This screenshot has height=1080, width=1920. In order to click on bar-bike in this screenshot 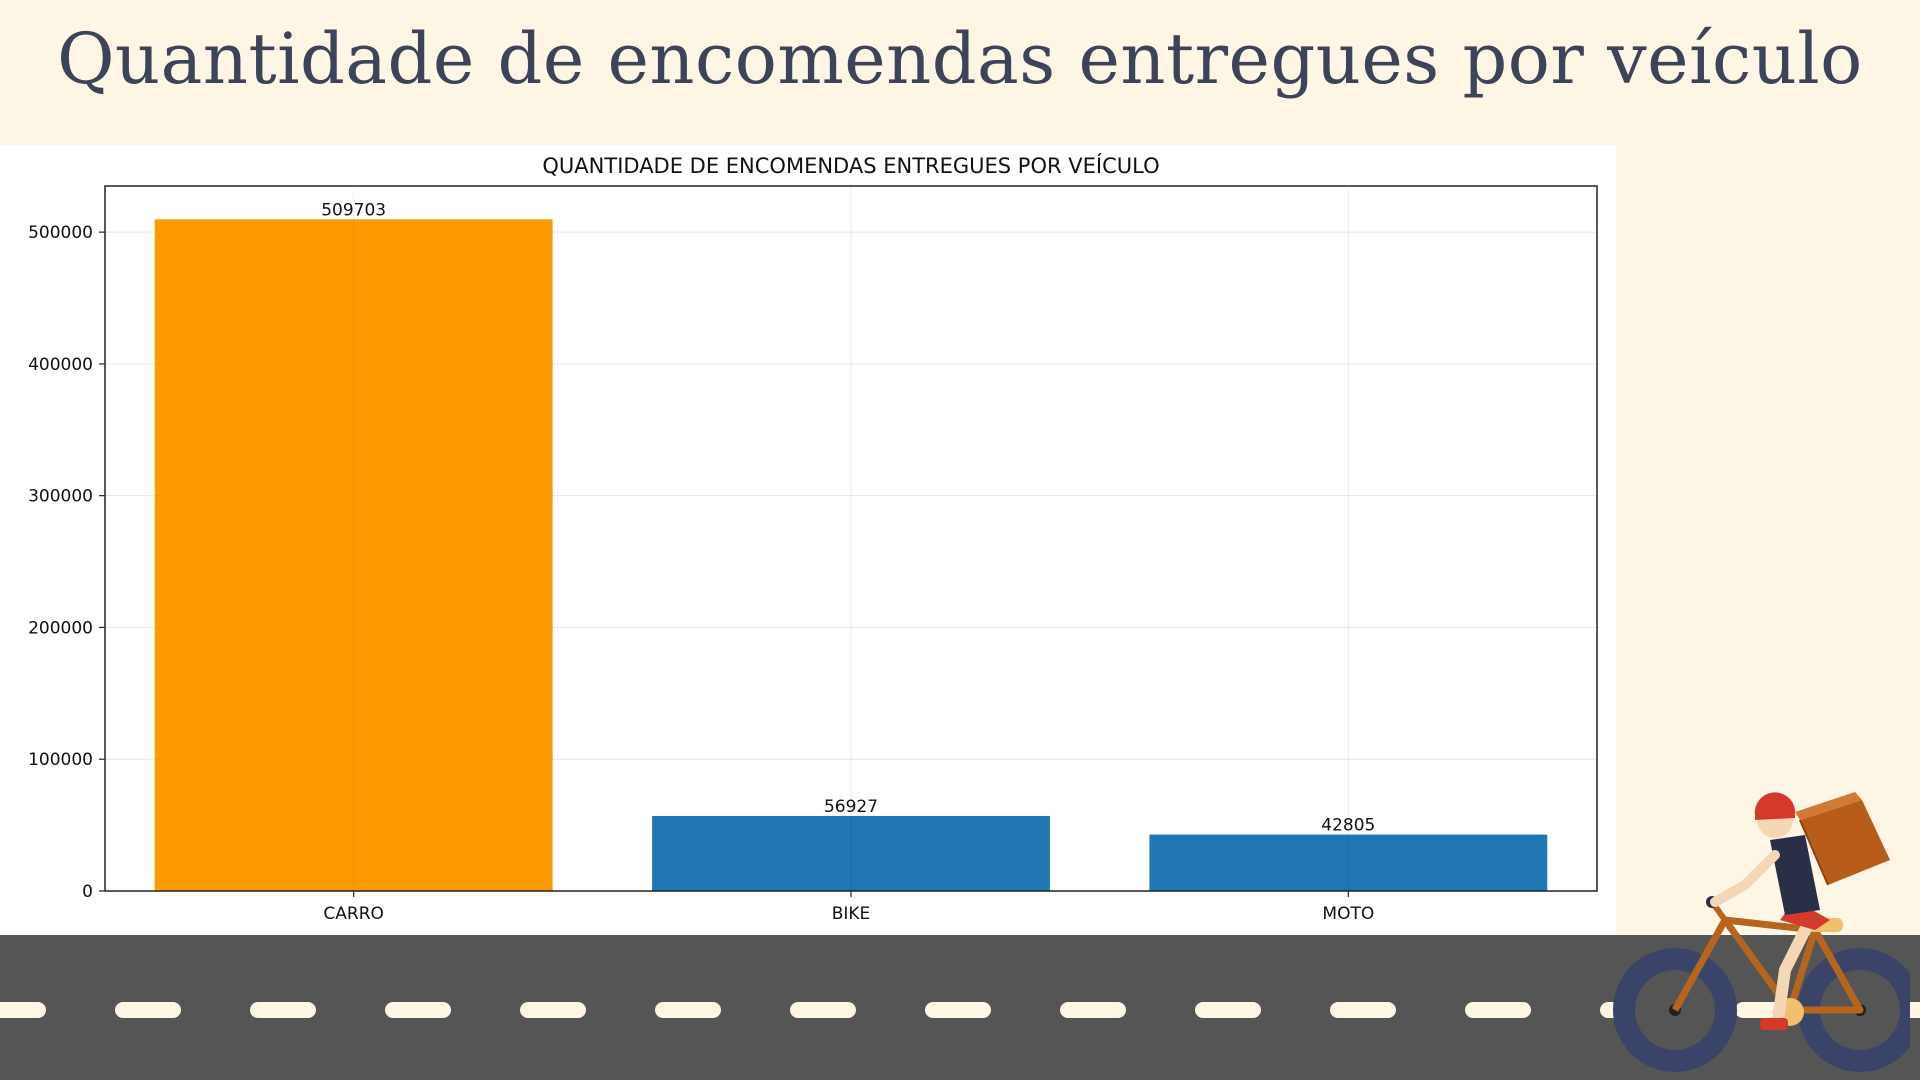, I will do `click(851, 853)`.